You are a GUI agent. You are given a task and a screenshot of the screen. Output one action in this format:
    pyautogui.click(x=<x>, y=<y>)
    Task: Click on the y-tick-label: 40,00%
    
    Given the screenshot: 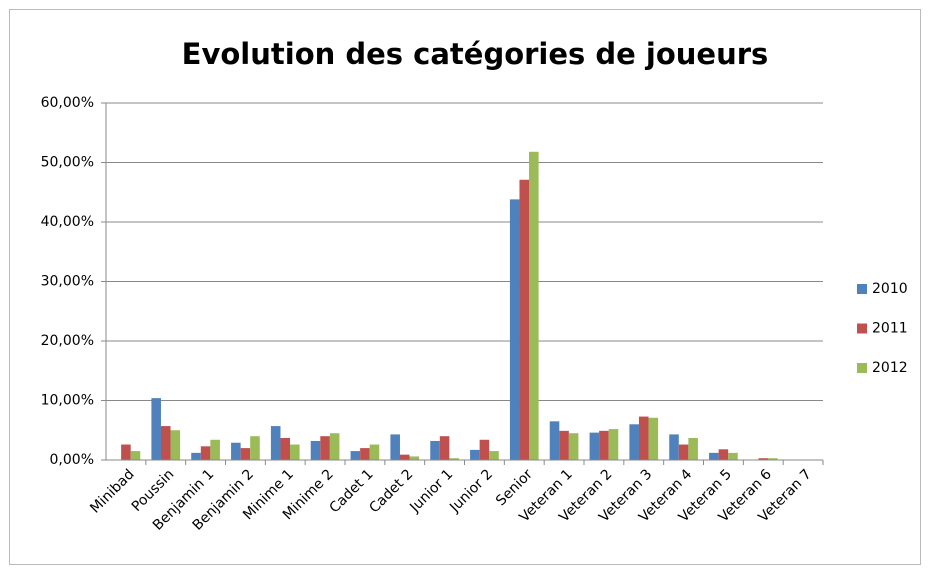 What is the action you would take?
    pyautogui.click(x=67, y=222)
    